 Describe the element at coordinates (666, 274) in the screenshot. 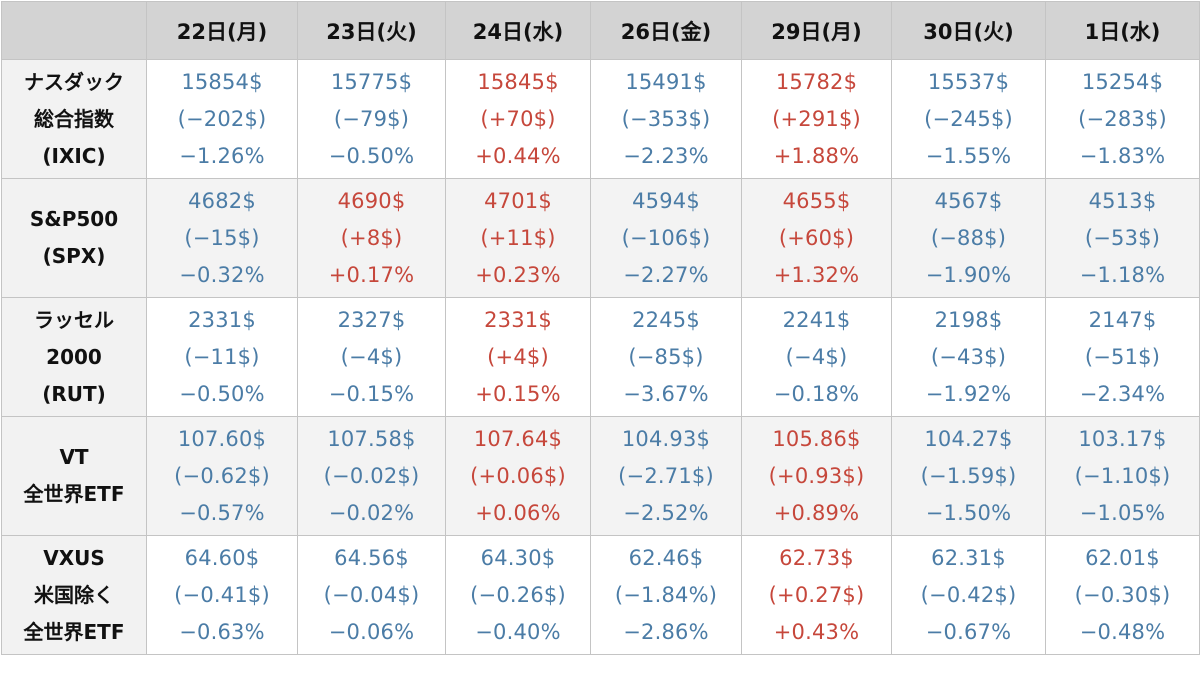

I see `cell-pct: −2.27%` at that location.